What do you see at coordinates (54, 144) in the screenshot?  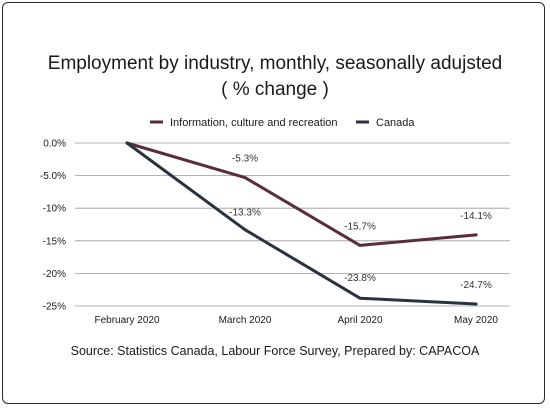 I see `y-tick-label: 0.0%` at bounding box center [54, 144].